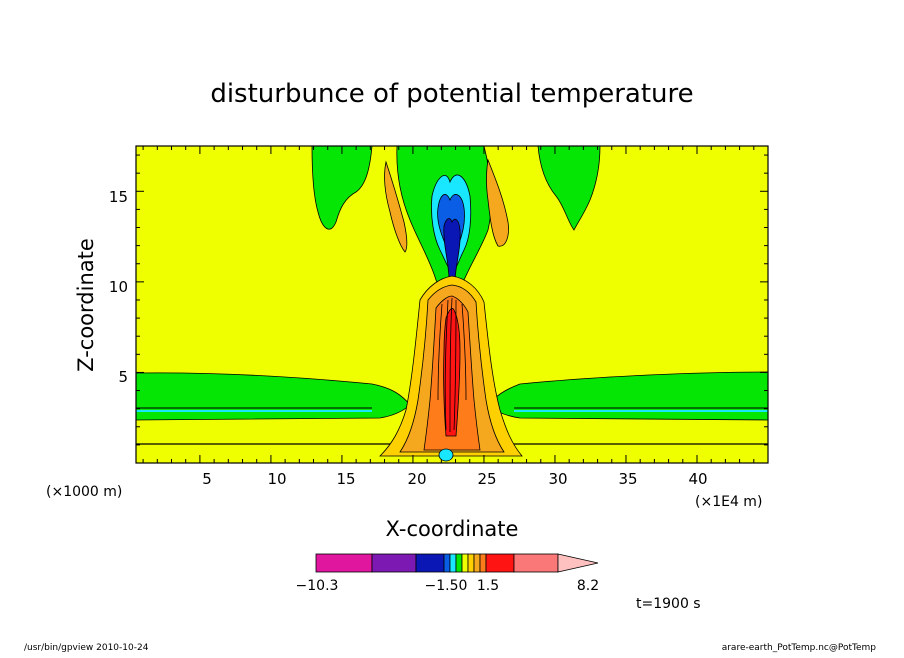  What do you see at coordinates (446, 455) in the screenshot?
I see `contour-base-blob` at bounding box center [446, 455].